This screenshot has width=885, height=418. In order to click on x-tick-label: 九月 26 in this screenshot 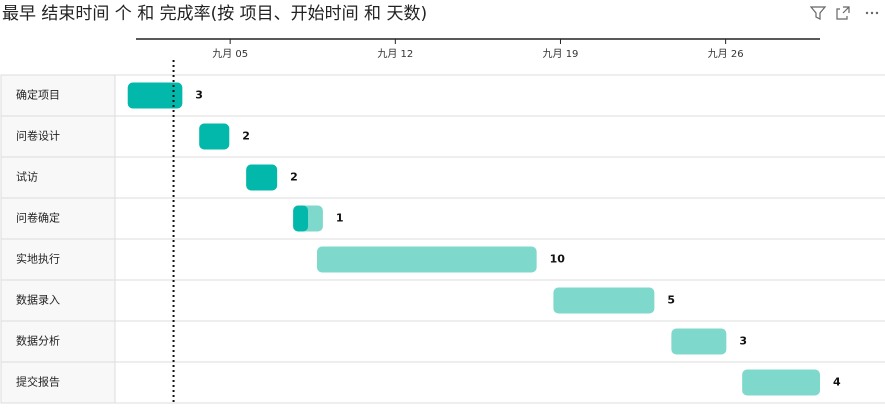, I will do `click(726, 54)`.